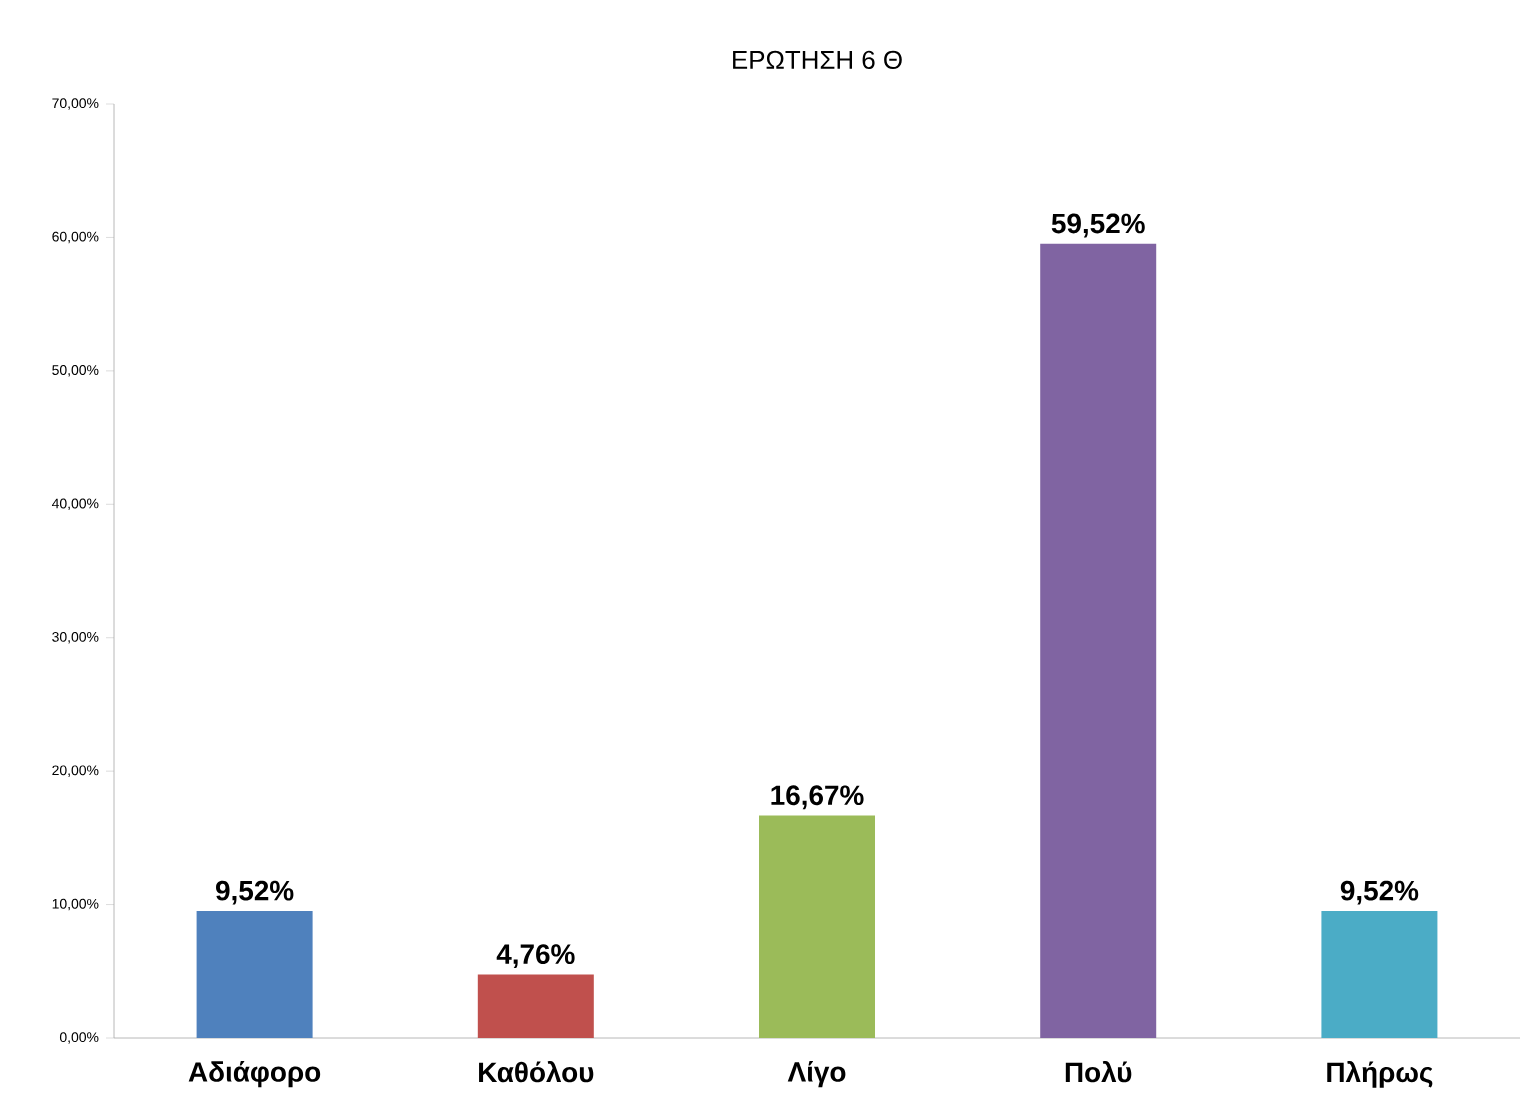 The height and width of the screenshot is (1114, 1532). Describe the element at coordinates (1098, 1072) in the screenshot. I see `x-tick-label: Πολύ` at that location.